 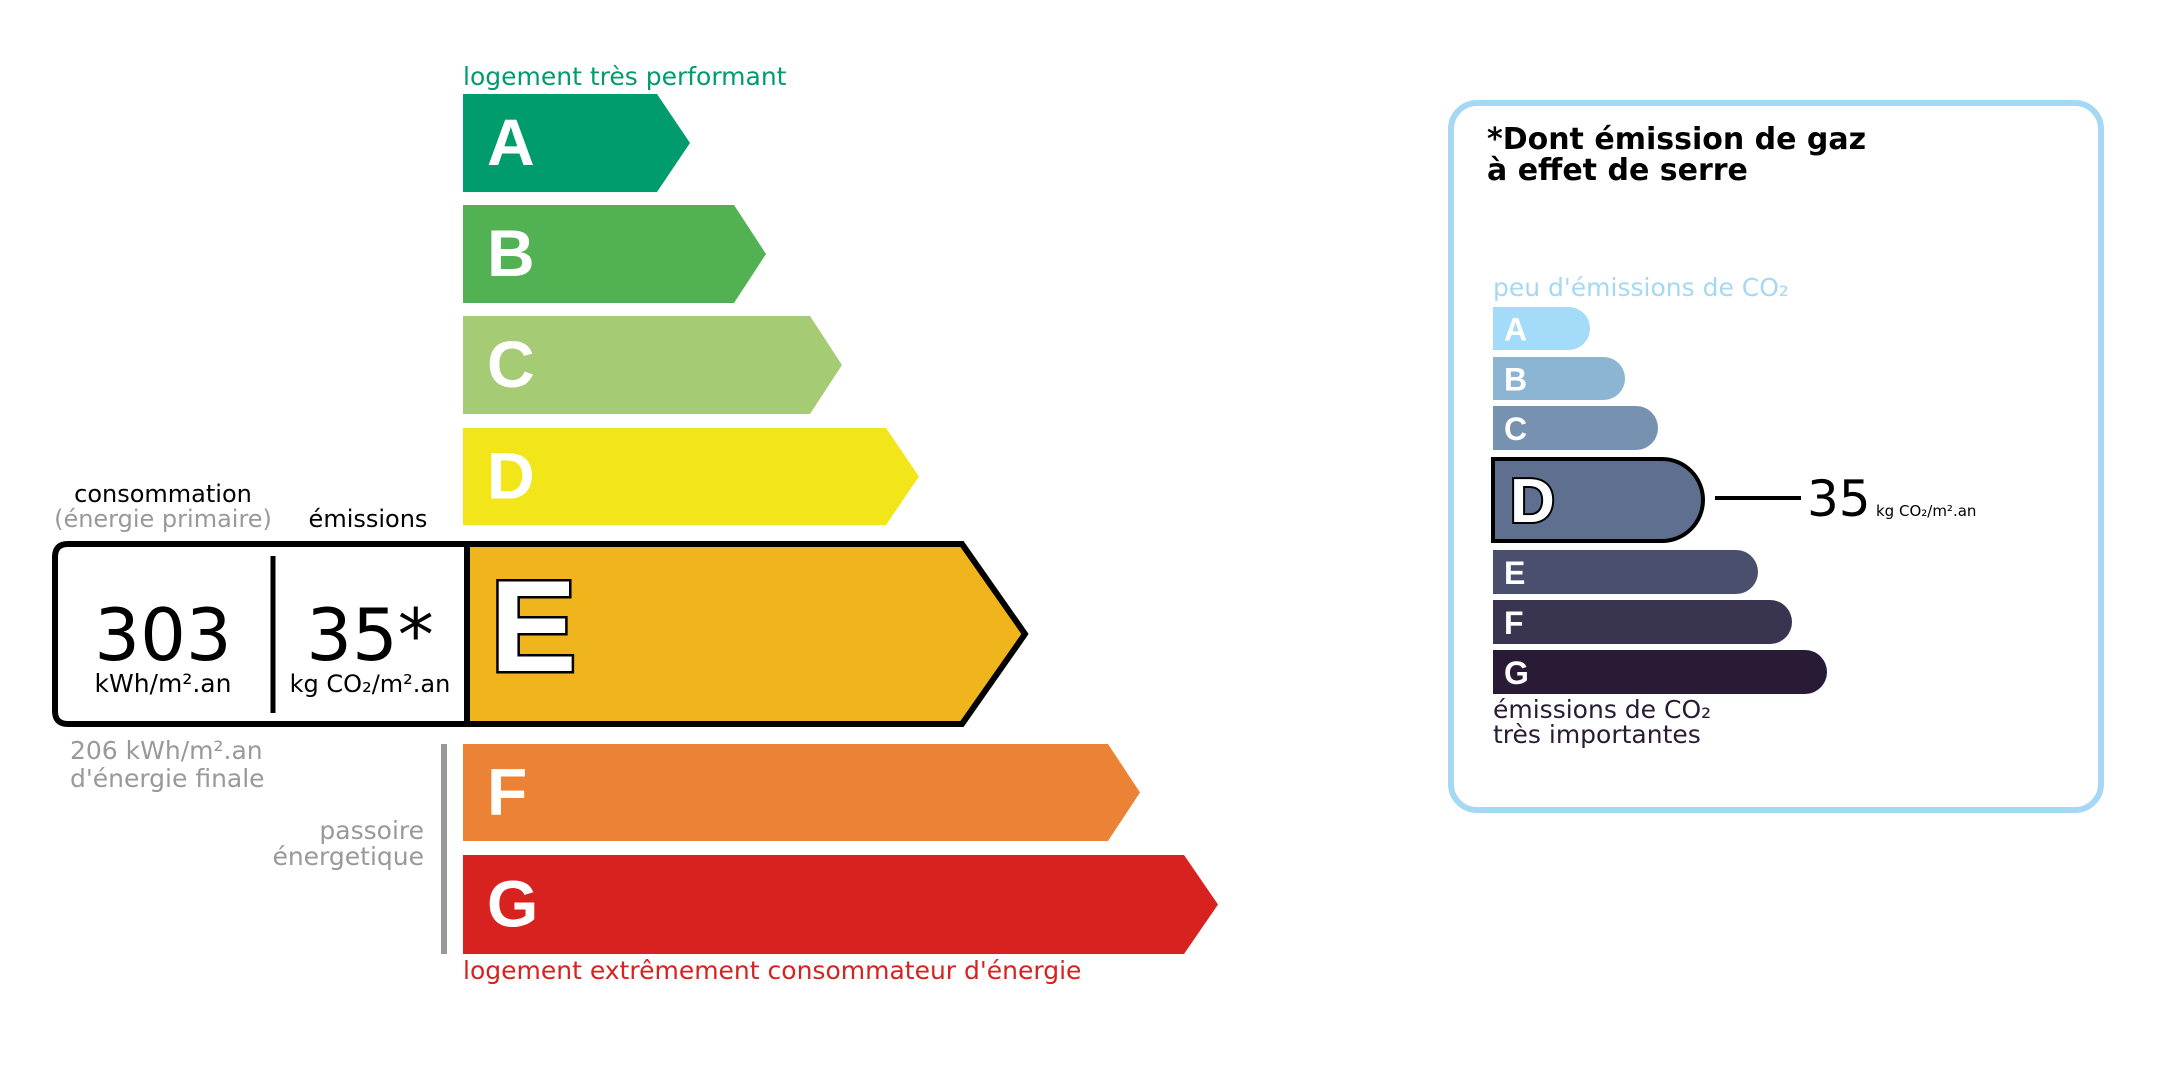 What do you see at coordinates (1617, 170) in the screenshot?
I see `ges-title-line2: à effet de serre` at bounding box center [1617, 170].